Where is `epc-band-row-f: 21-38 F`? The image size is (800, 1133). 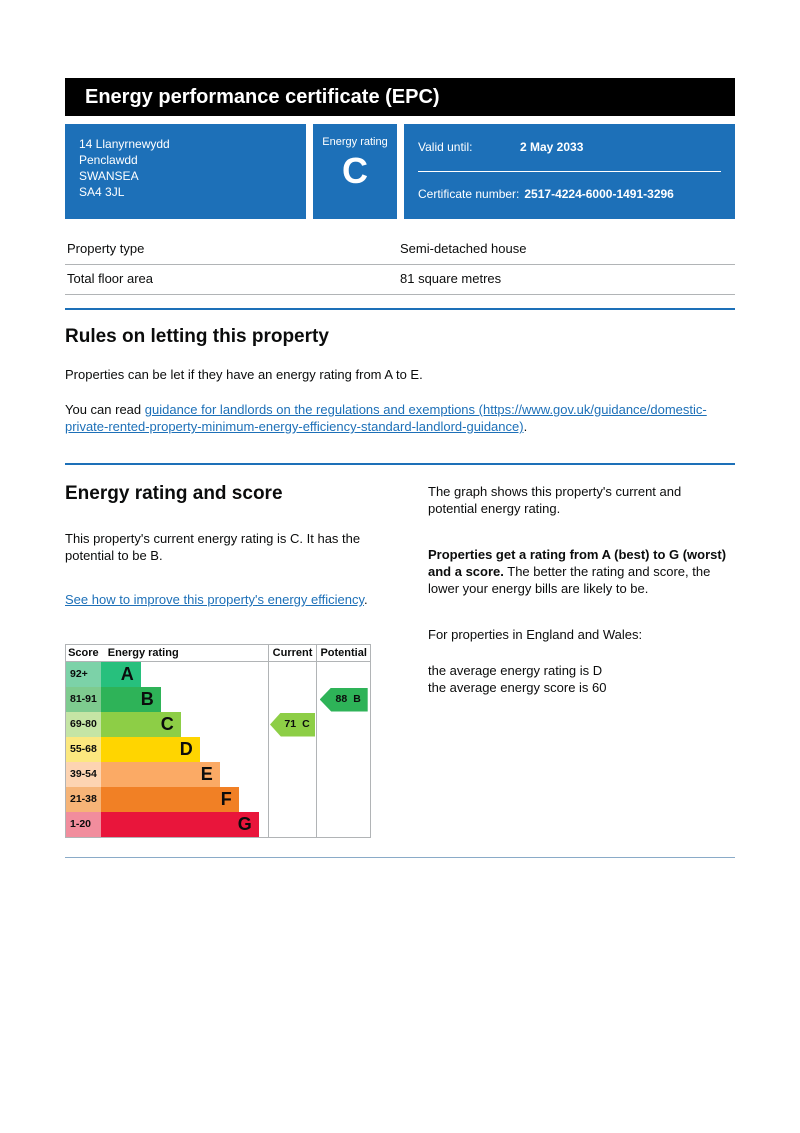 epc-band-row-f: 21-38 F is located at coordinates (218, 799).